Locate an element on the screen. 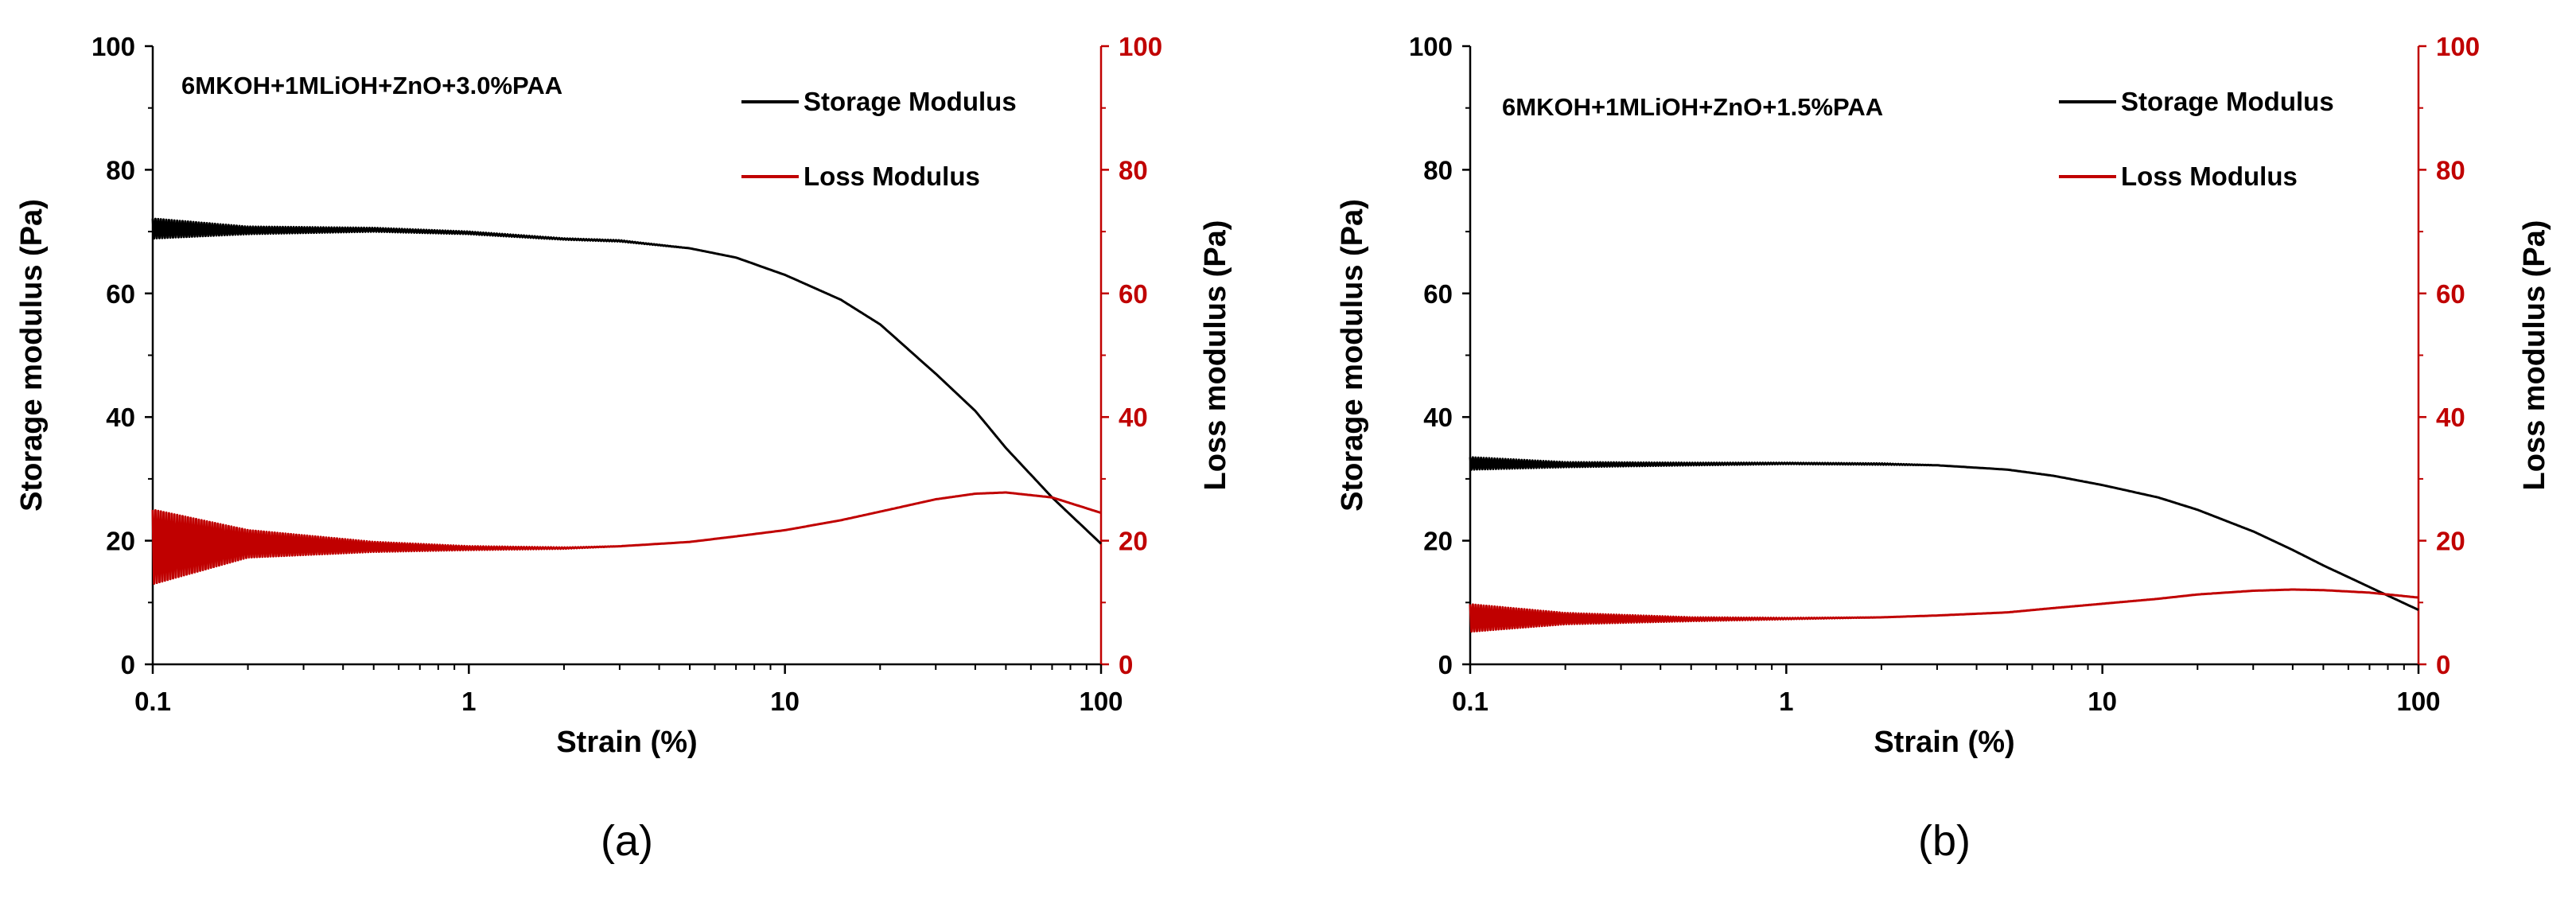 The height and width of the screenshot is (903, 2576). panel-label: (b) is located at coordinates (1945, 841).